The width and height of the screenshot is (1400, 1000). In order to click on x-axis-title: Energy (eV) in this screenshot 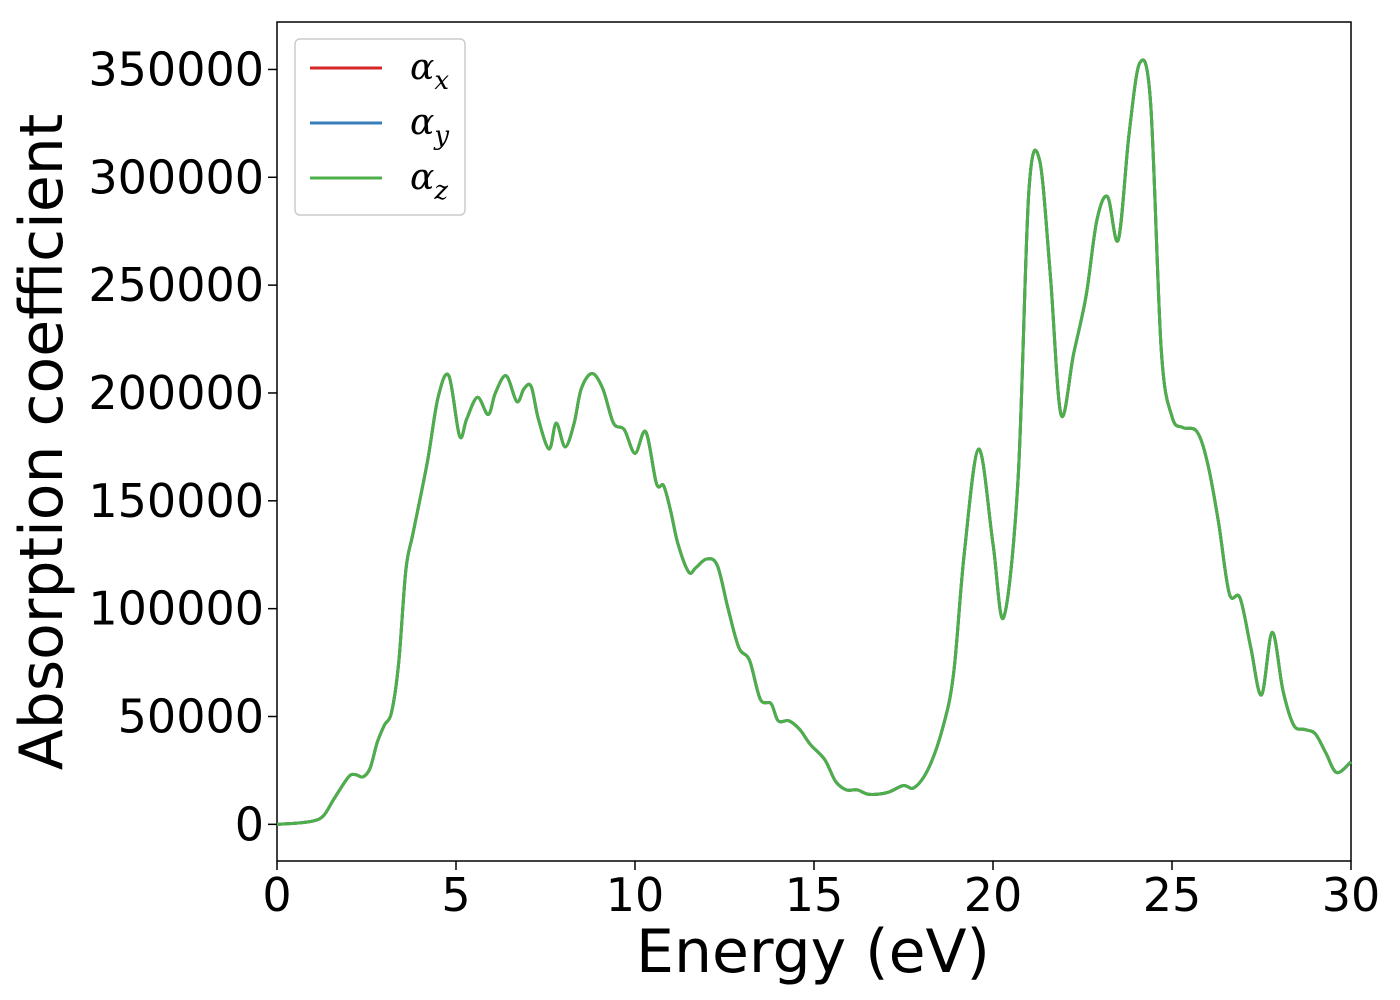, I will do `click(813, 952)`.